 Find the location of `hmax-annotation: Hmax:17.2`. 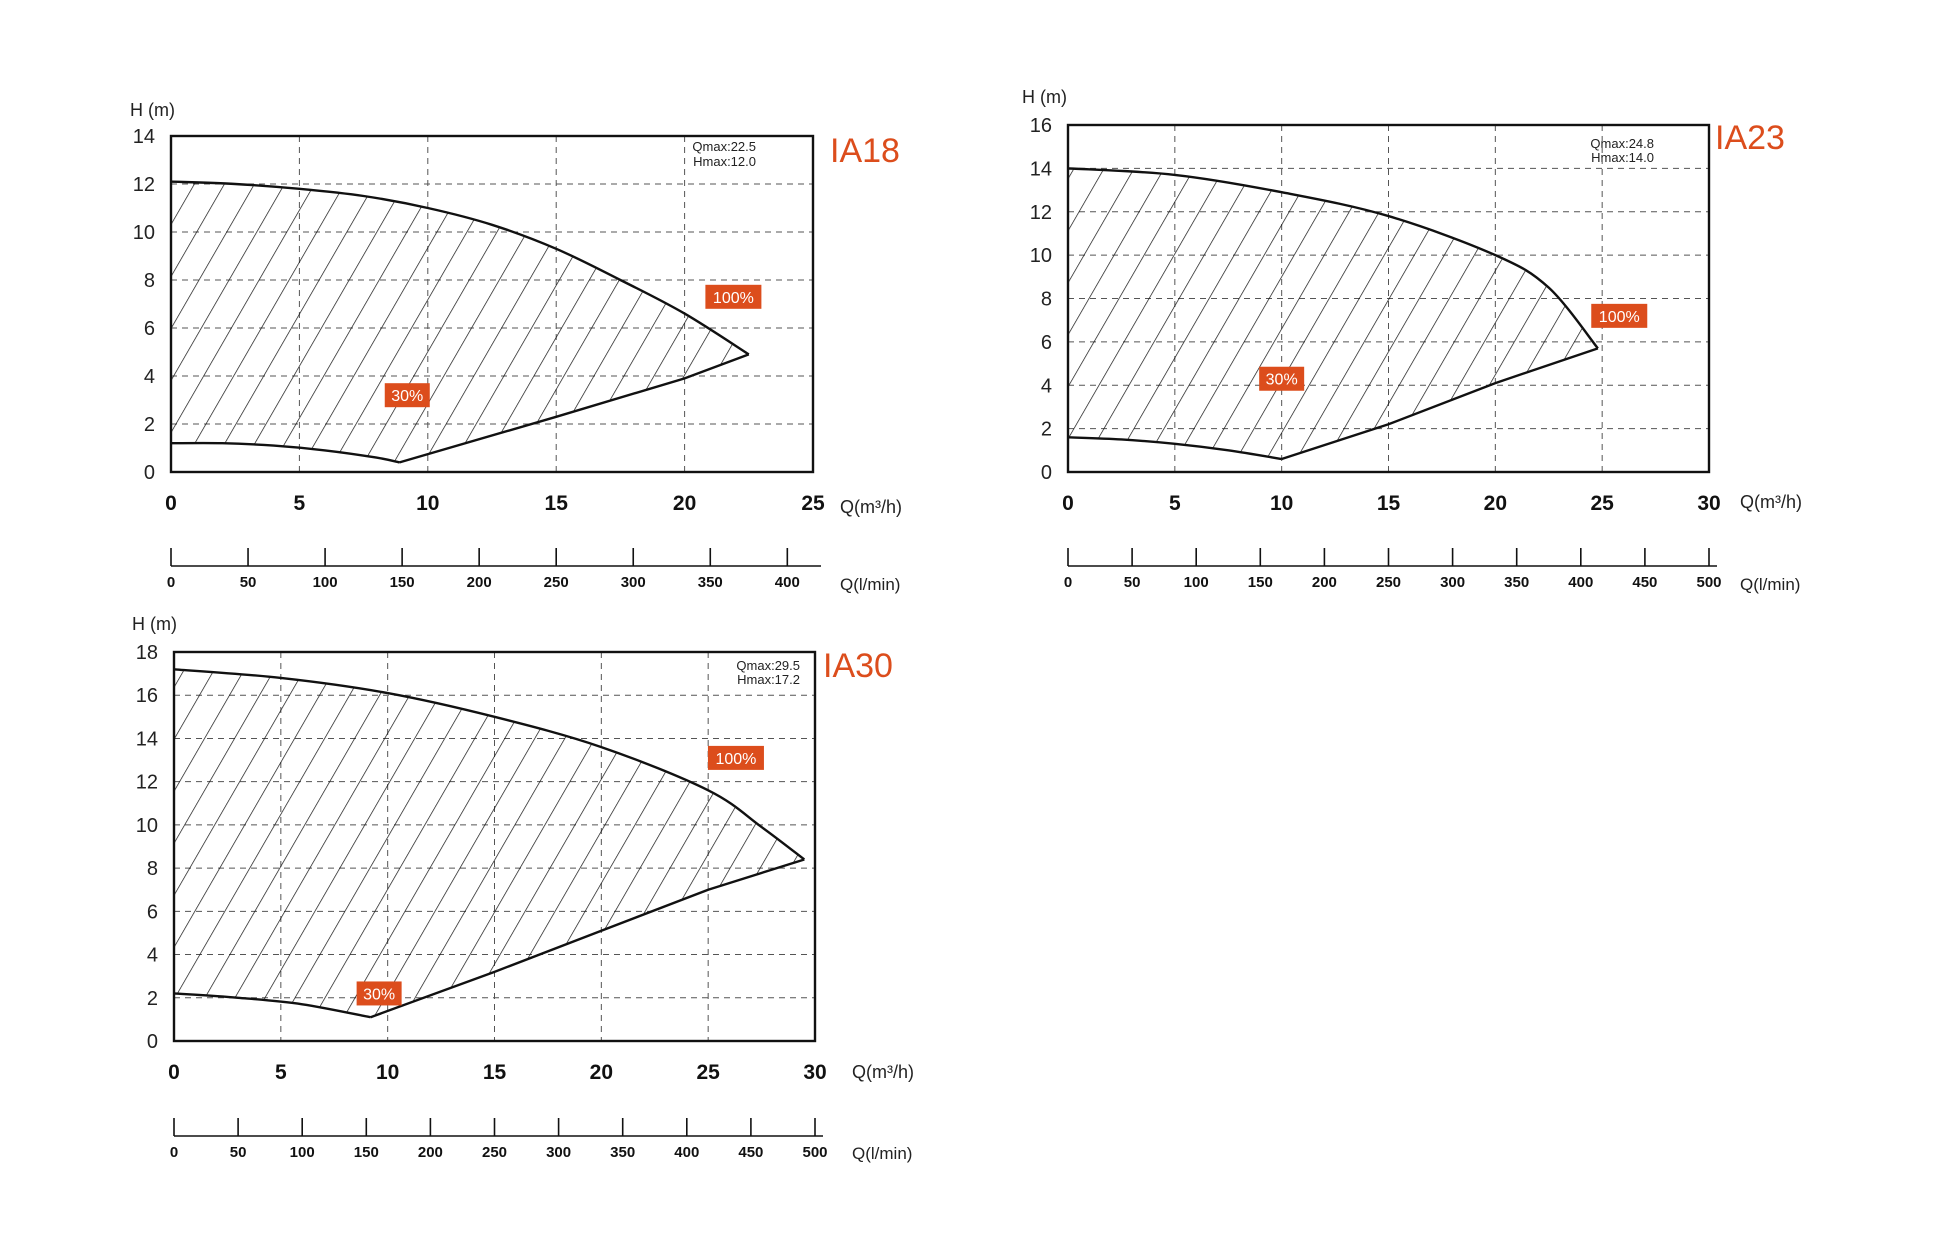

hmax-annotation: Hmax:17.2 is located at coordinates (768, 679).